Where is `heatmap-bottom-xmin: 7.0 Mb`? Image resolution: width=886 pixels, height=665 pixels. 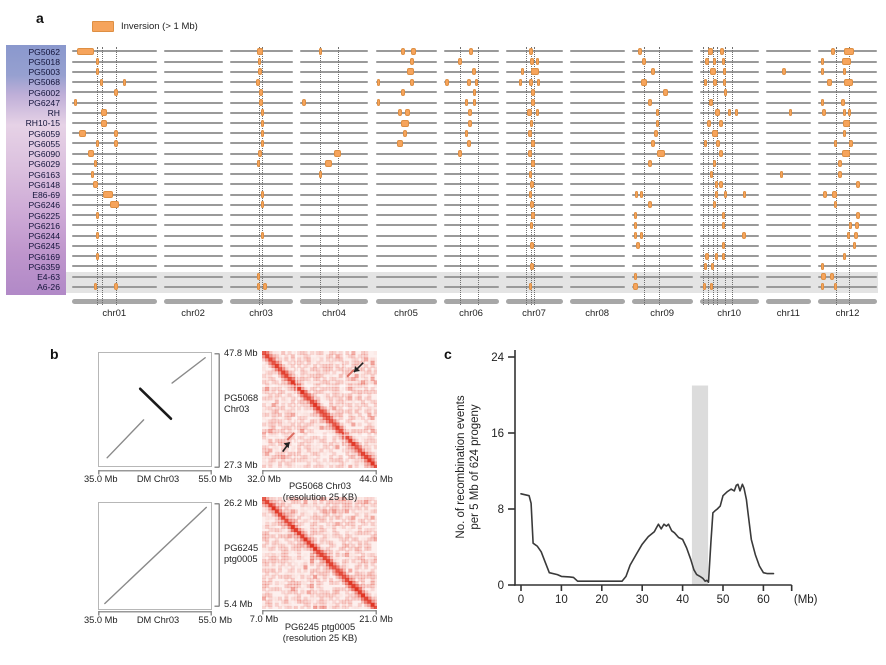
heatmap-bottom-xmin: 7.0 Mb is located at coordinates (264, 619).